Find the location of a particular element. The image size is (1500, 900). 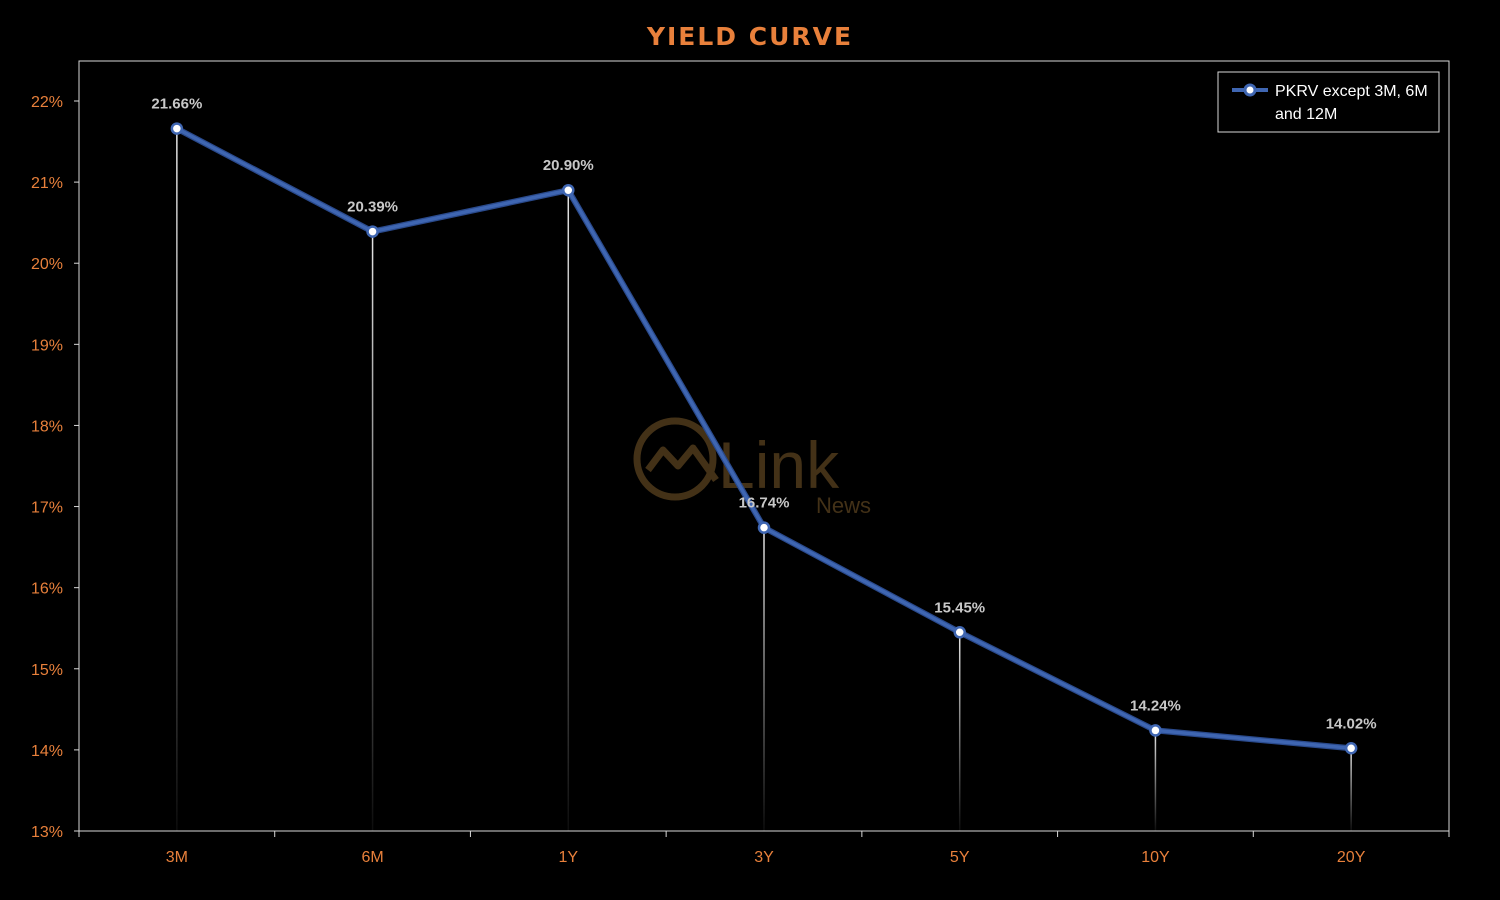

x-tick-label: 3M is located at coordinates (177, 857).